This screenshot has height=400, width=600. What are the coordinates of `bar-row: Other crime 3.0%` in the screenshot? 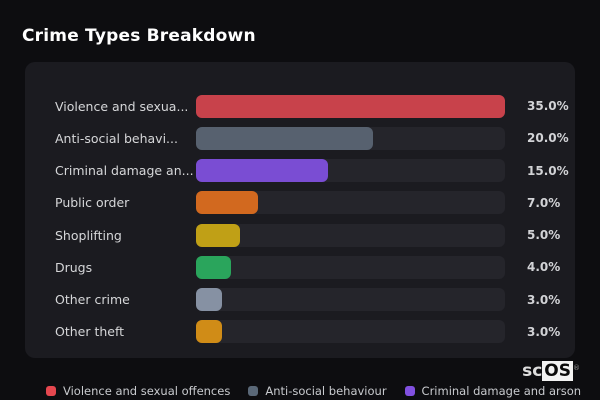 It's located at (300, 300).